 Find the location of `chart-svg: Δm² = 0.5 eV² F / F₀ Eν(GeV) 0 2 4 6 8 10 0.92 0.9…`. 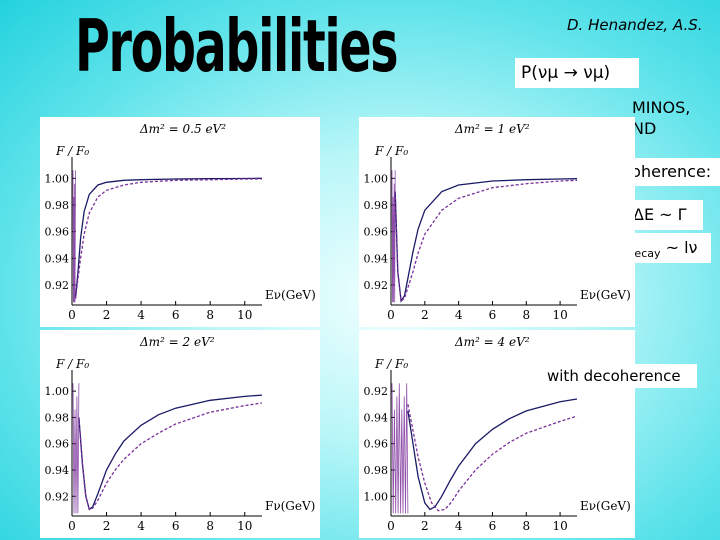

chart-svg: Δm² = 0.5 eV² F / F₀ Eν(GeV) 0 2 4 6 8 10 0.92 0.9… is located at coordinates (180, 222).